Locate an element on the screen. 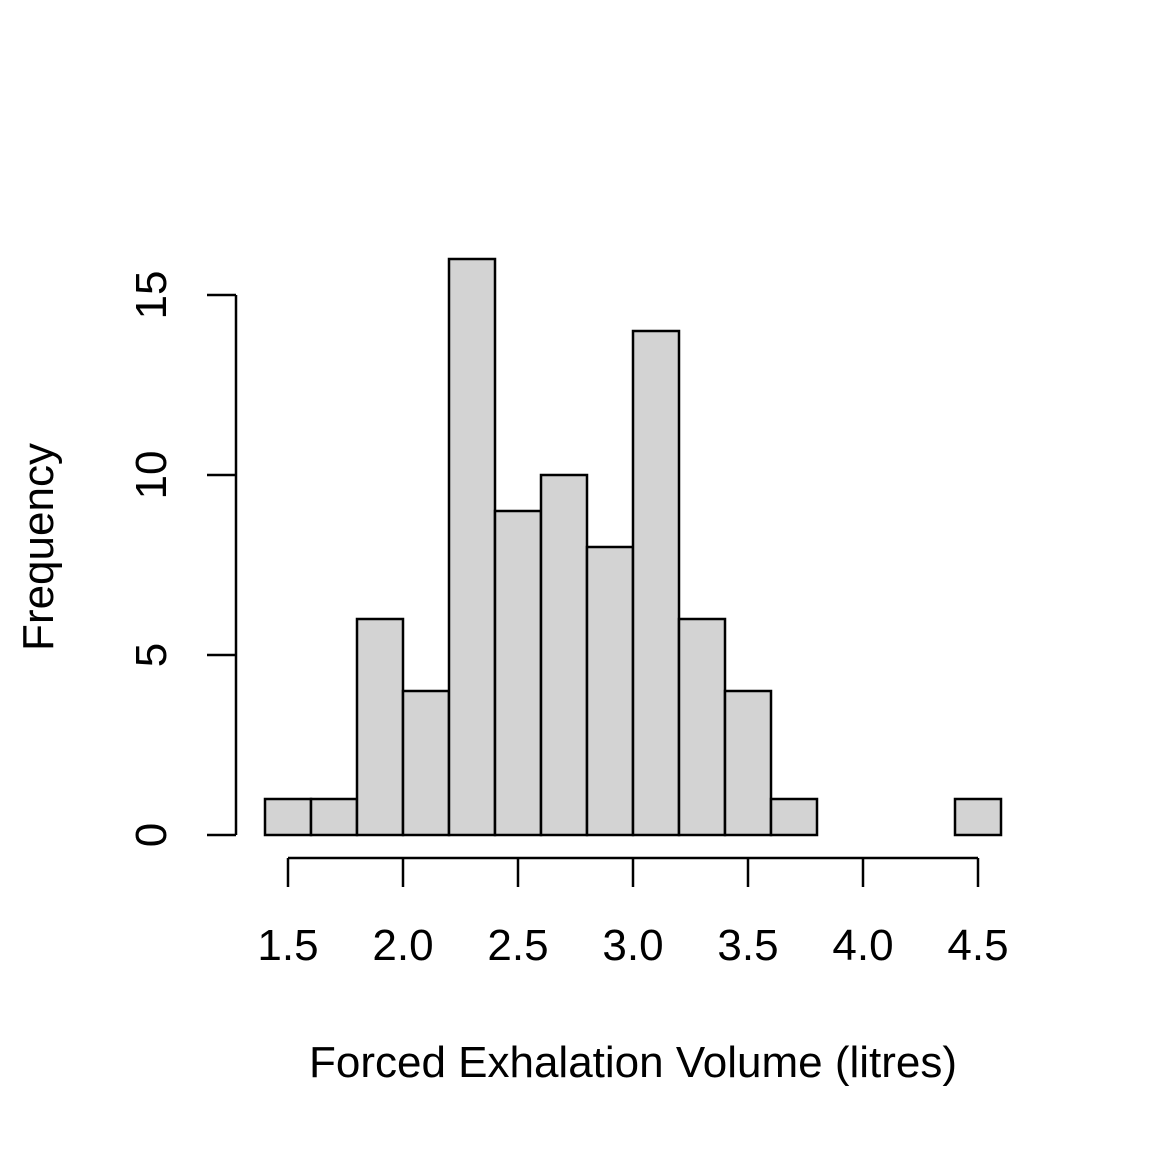  y-tick-label-2: 10 is located at coordinates (151, 475).